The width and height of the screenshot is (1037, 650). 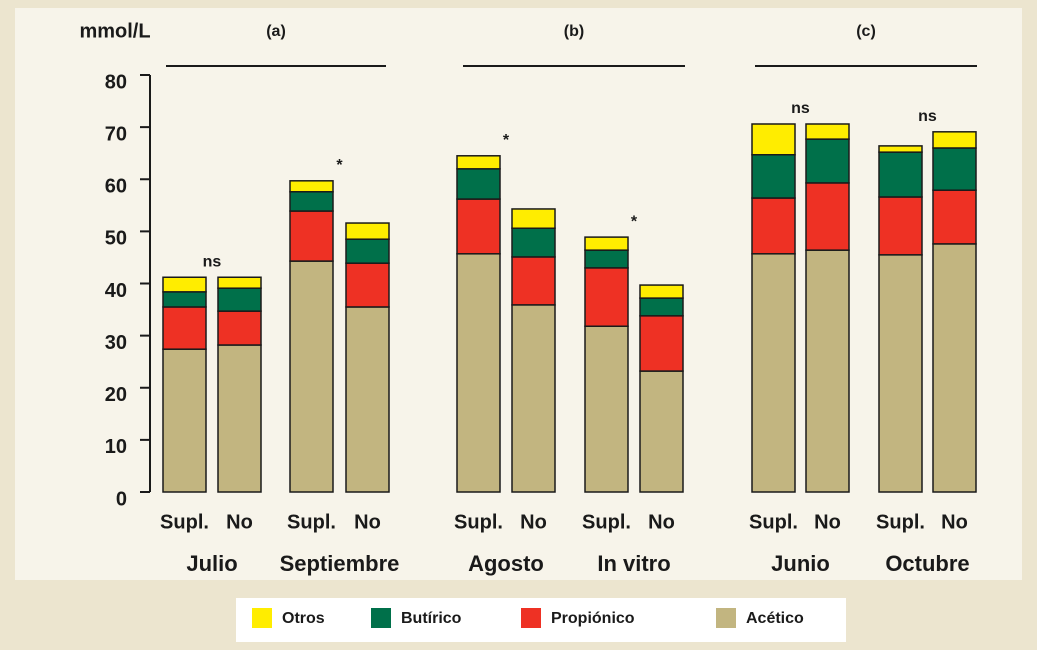 What do you see at coordinates (574, 31) in the screenshot?
I see `panel-label: (b)` at bounding box center [574, 31].